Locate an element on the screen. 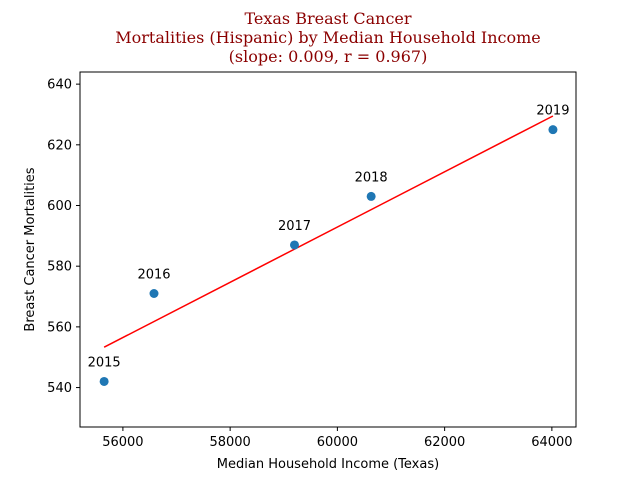 This screenshot has width=640, height=480. x-tick-label: 56000 is located at coordinates (122, 442).